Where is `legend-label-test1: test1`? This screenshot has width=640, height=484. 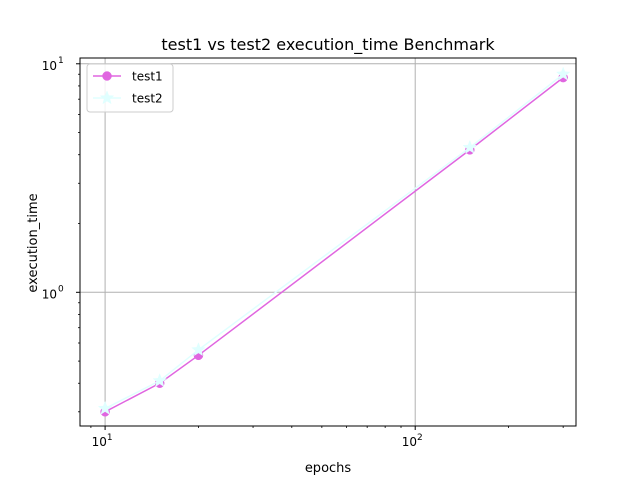 legend-label-test1: test1 is located at coordinates (147, 77).